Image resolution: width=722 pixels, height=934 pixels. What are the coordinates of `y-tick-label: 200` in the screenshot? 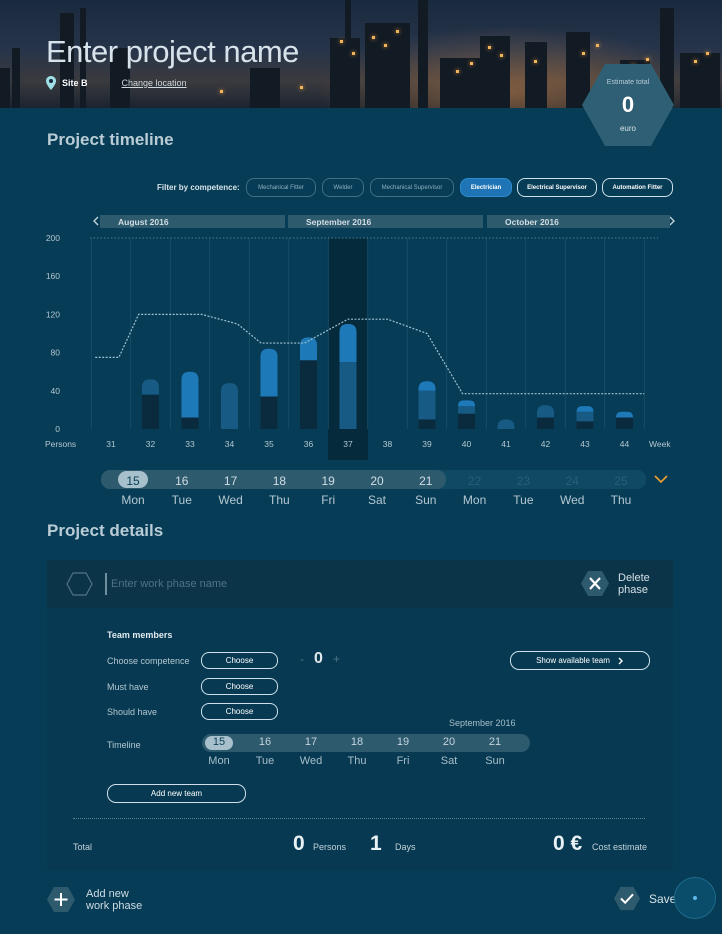 It's located at (53, 238).